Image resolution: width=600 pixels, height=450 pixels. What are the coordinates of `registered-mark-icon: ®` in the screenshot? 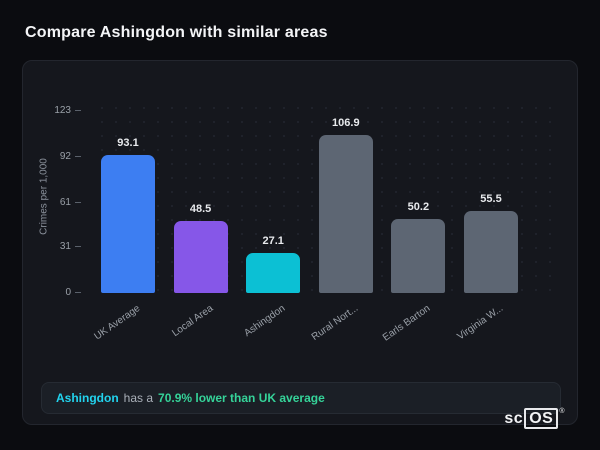 It's located at (562, 411).